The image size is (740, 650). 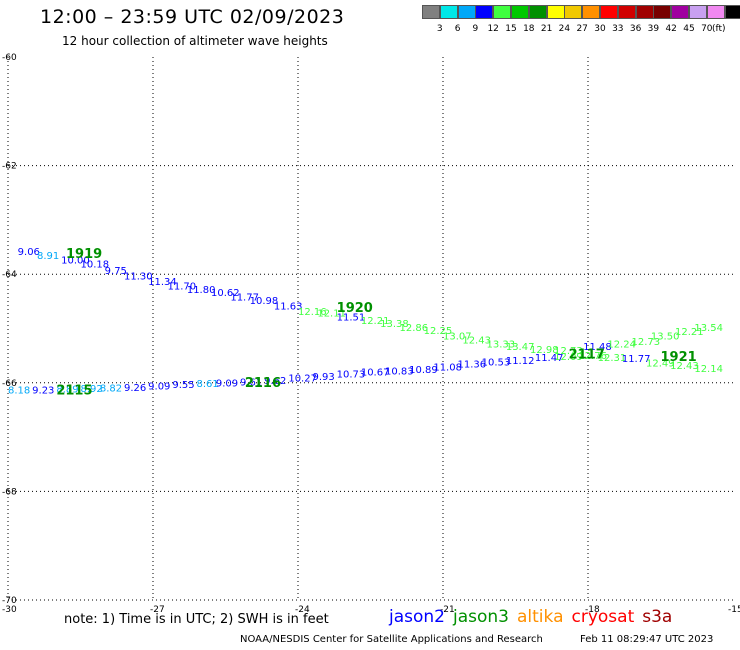 What do you see at coordinates (135, 388) in the screenshot?
I see `swh-value: 9.26` at bounding box center [135, 388].